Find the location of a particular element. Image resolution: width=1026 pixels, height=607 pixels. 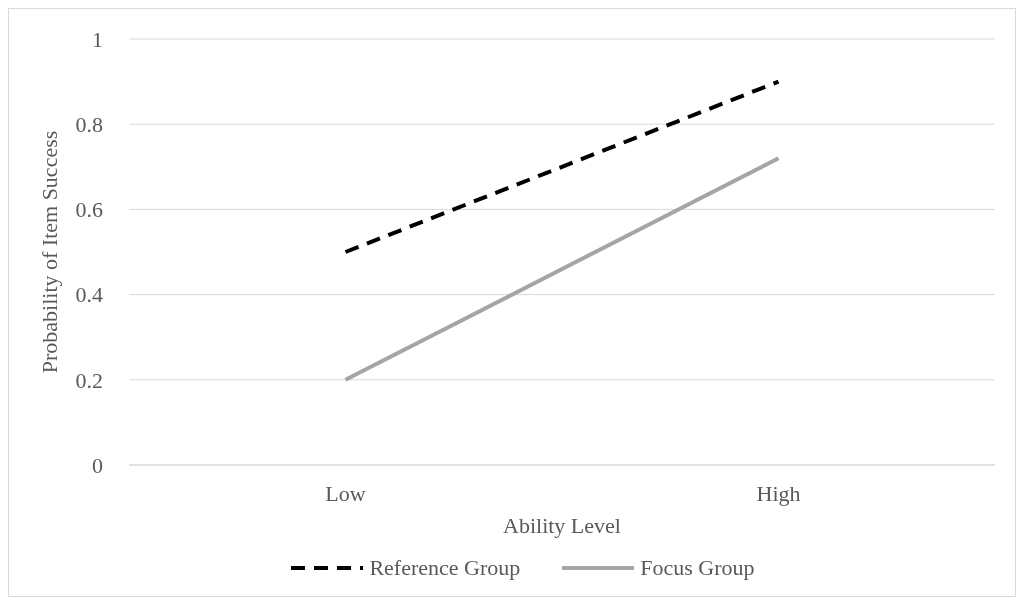

legend-label: Focus Group is located at coordinates (697, 568).